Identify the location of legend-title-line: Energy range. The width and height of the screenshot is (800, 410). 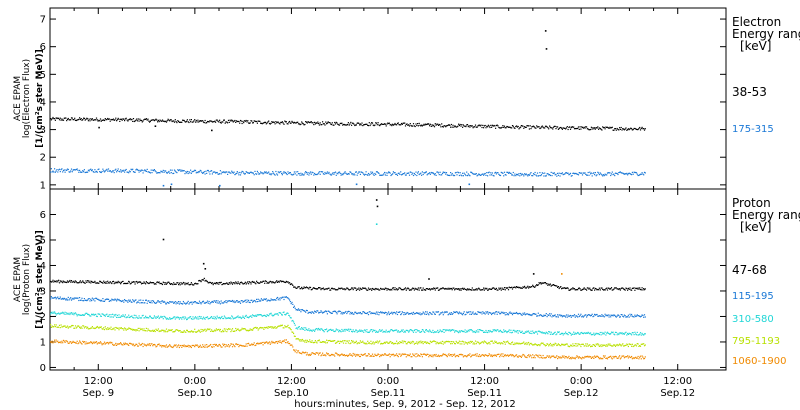
(766, 34).